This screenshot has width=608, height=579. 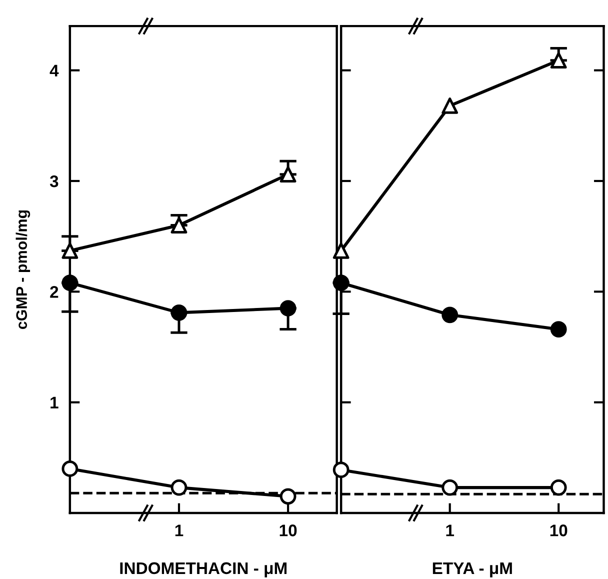 What do you see at coordinates (54, 292) in the screenshot?
I see `y-tick-label: 2` at bounding box center [54, 292].